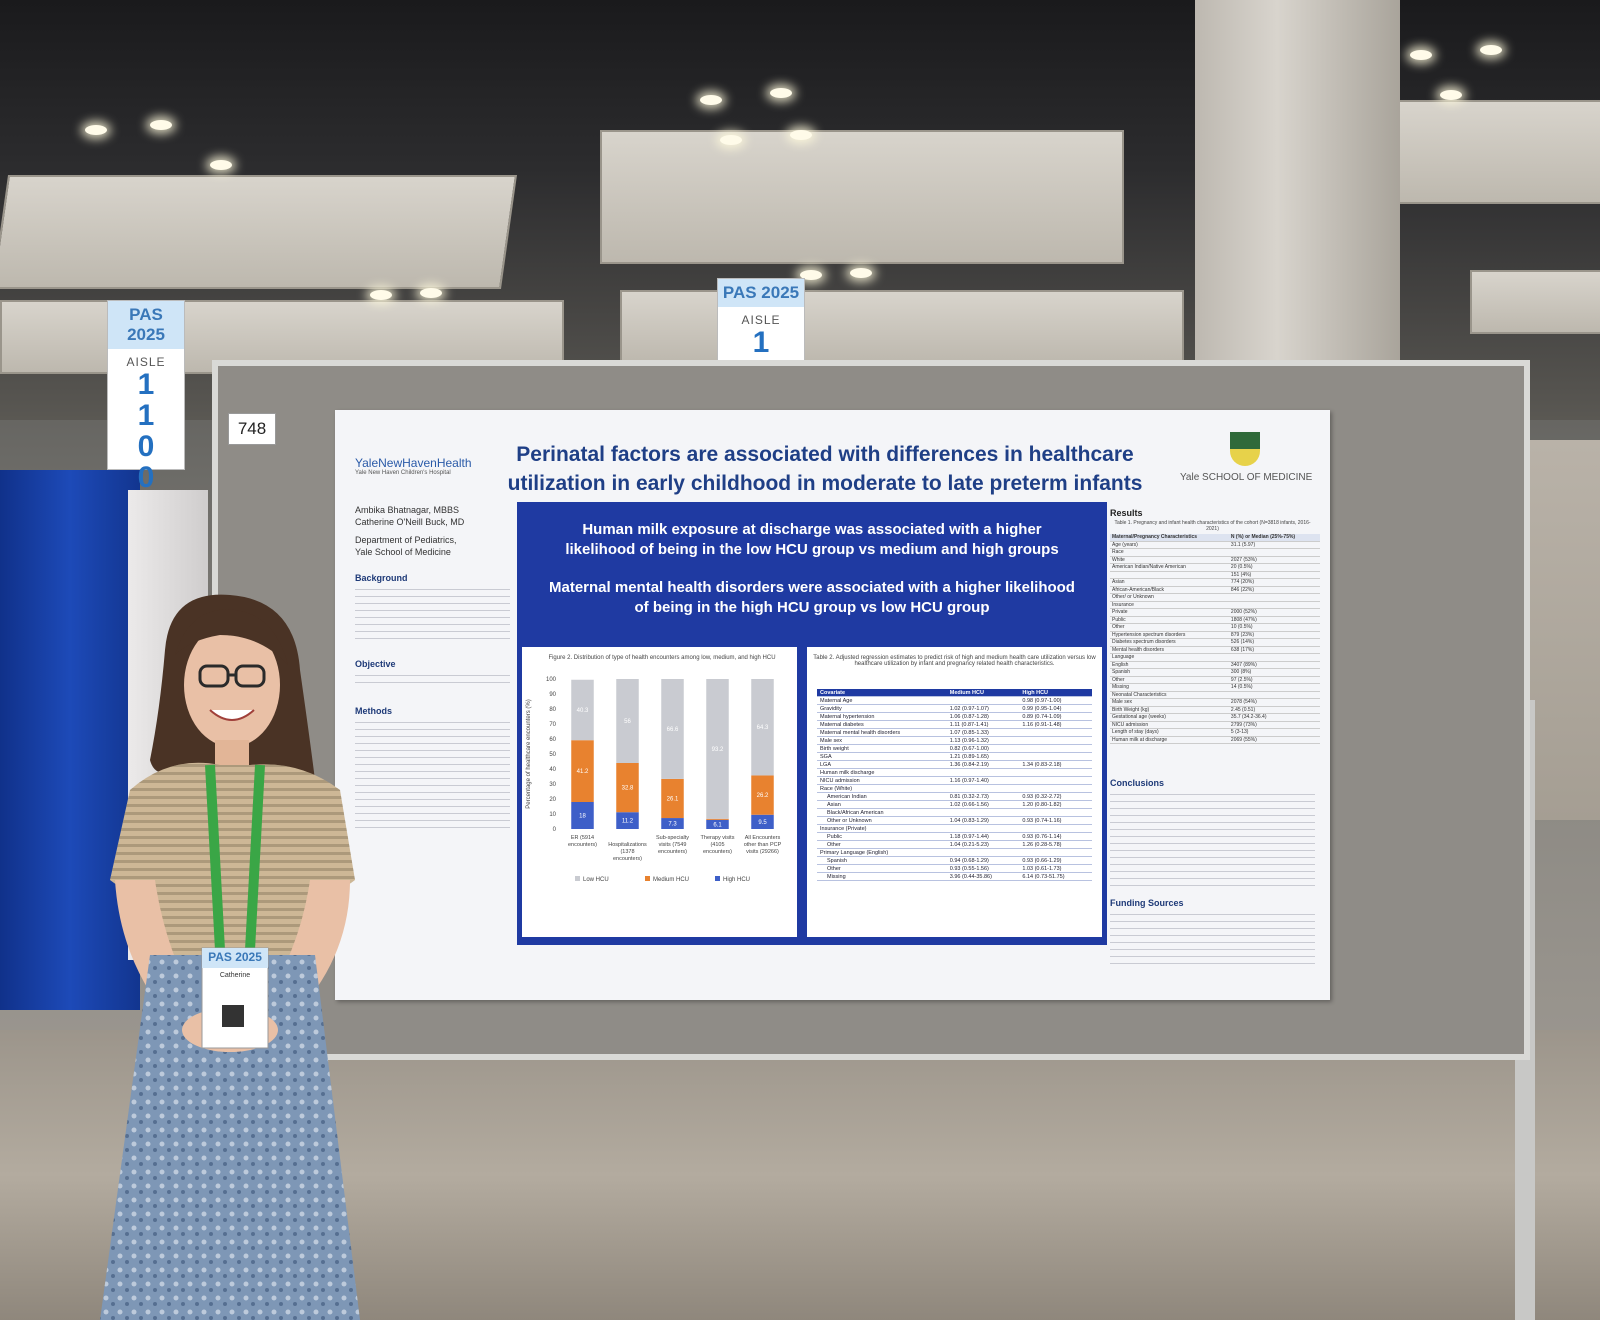  What do you see at coordinates (1215, 680) in the screenshot?
I see `table-row: Other 97 (2.5%)` at bounding box center [1215, 680].